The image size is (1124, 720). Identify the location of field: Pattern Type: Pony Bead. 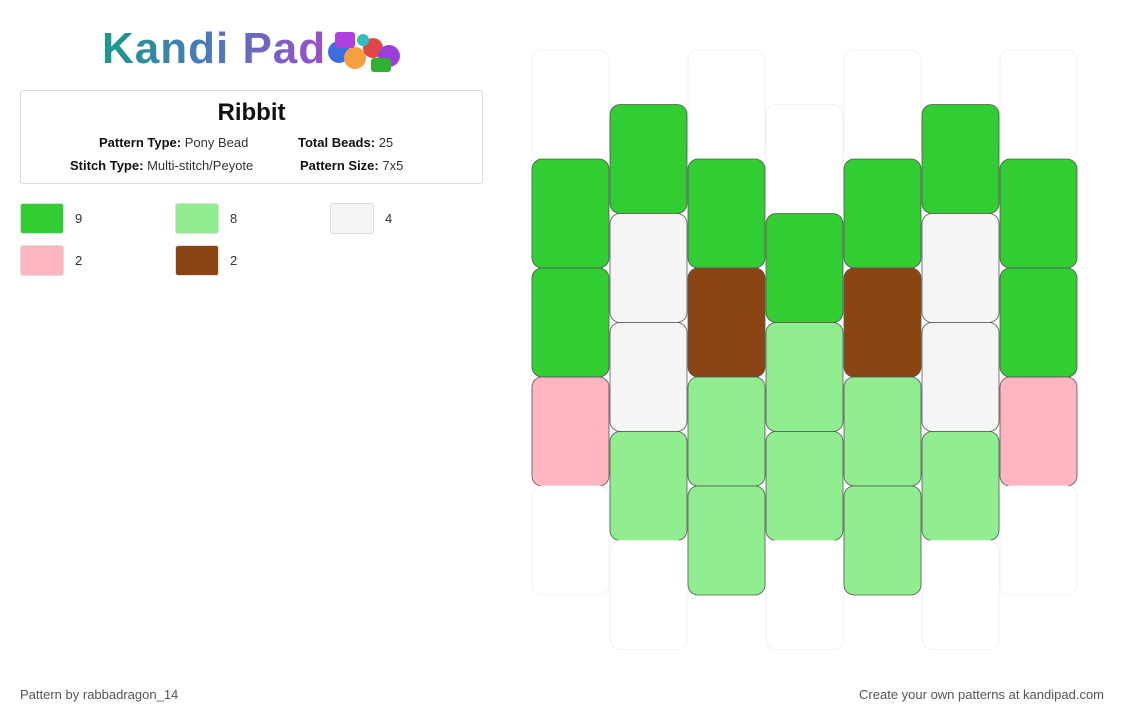
(173, 142).